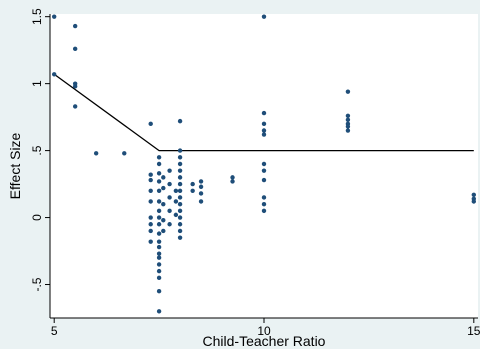  I want to click on x-axis-title: Child-Teacher Ratio, so click(264, 341).